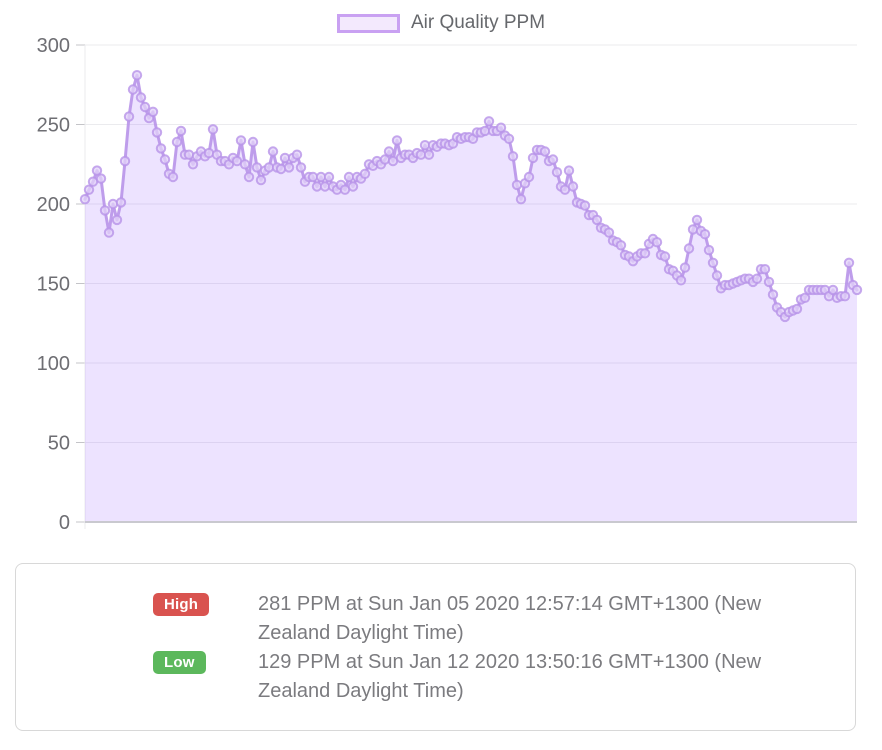 Image resolution: width=882 pixels, height=750 pixels. What do you see at coordinates (368, 23) in the screenshot?
I see `legend-swatch-icon` at bounding box center [368, 23].